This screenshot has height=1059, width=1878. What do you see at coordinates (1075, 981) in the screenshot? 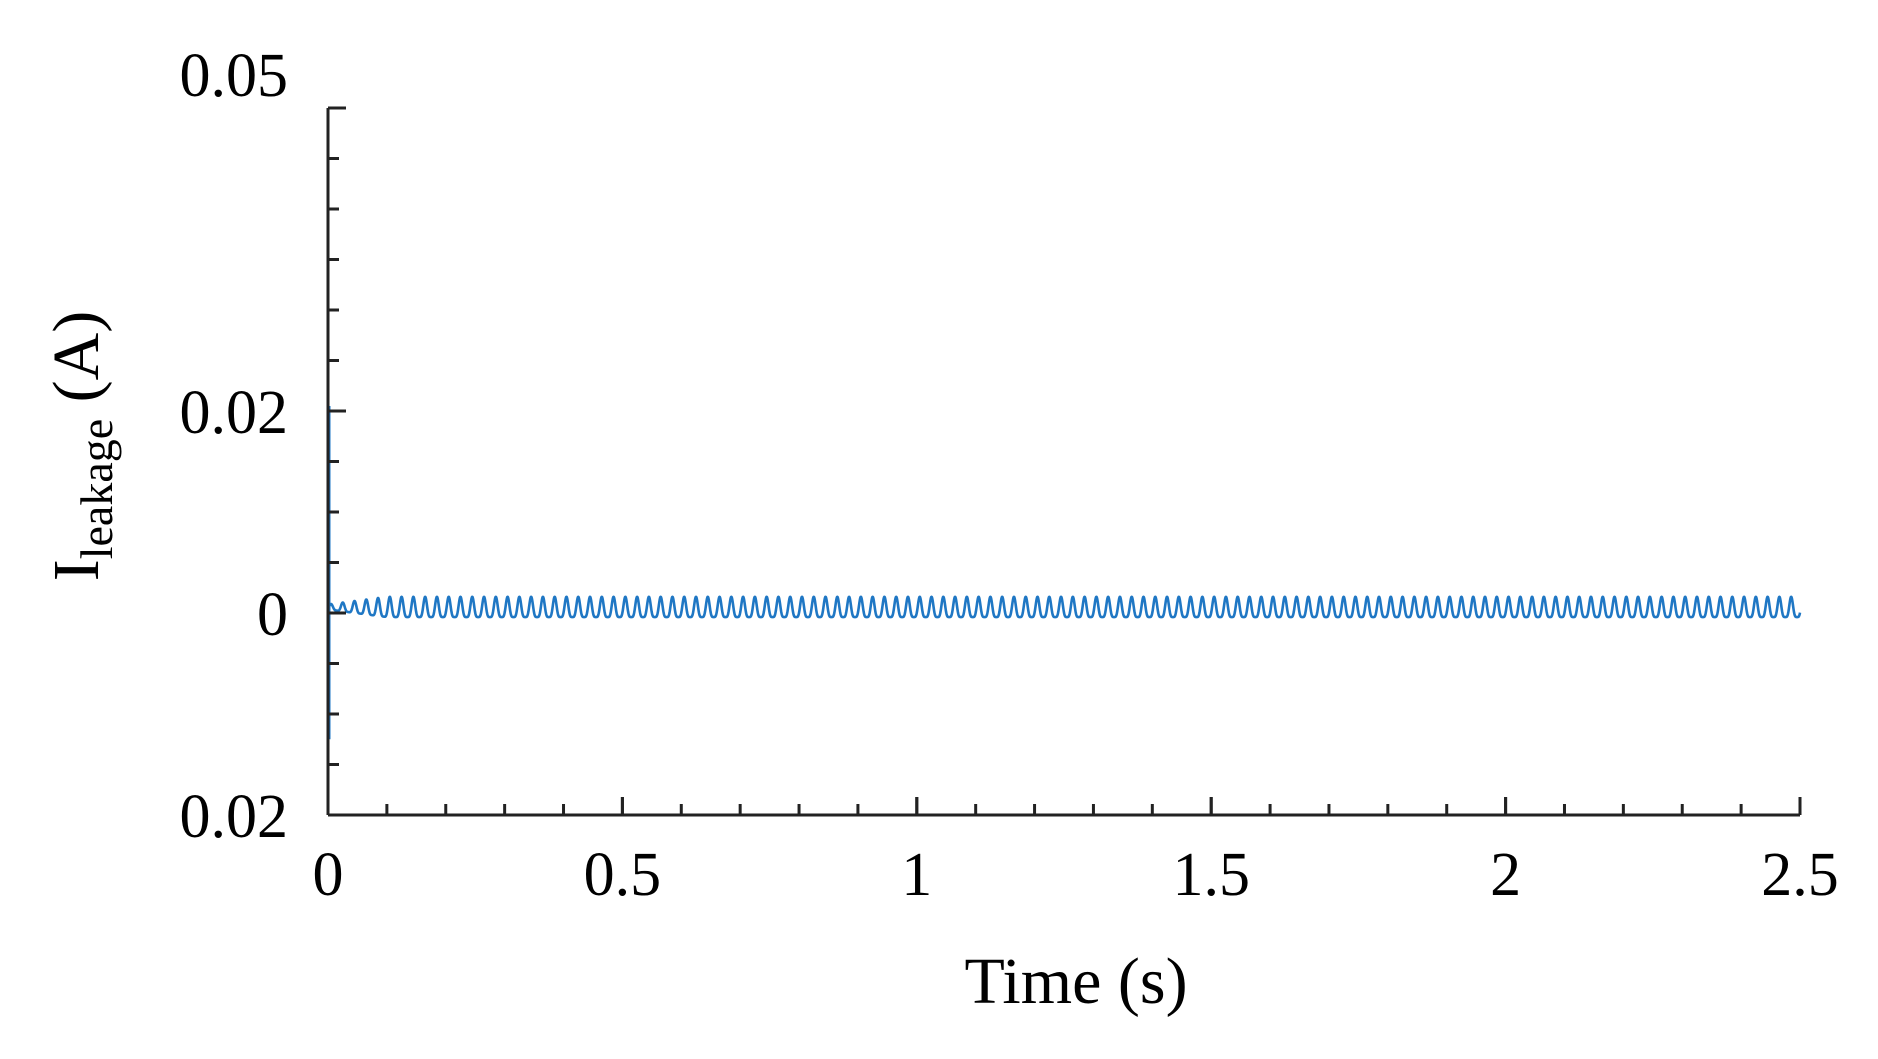
I see `x-axis-title: Time (s)` at bounding box center [1075, 981].